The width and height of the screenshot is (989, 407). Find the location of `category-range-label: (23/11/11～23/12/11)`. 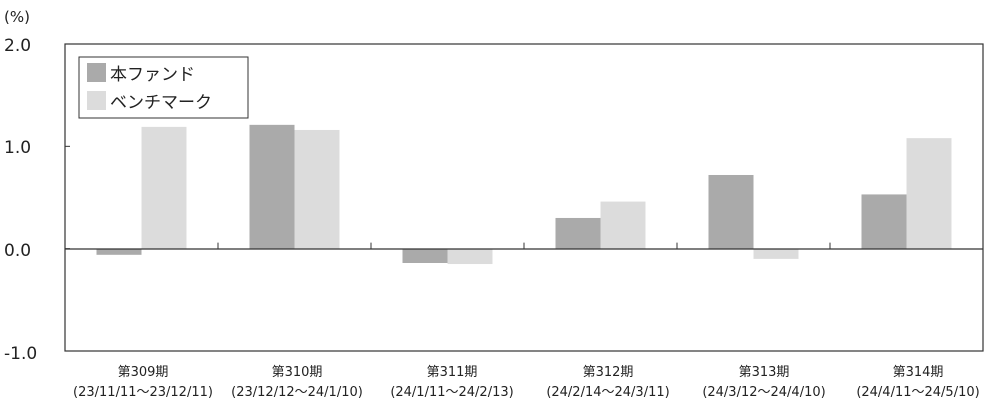

category-range-label: (23/11/11～23/12/11) is located at coordinates (143, 392).